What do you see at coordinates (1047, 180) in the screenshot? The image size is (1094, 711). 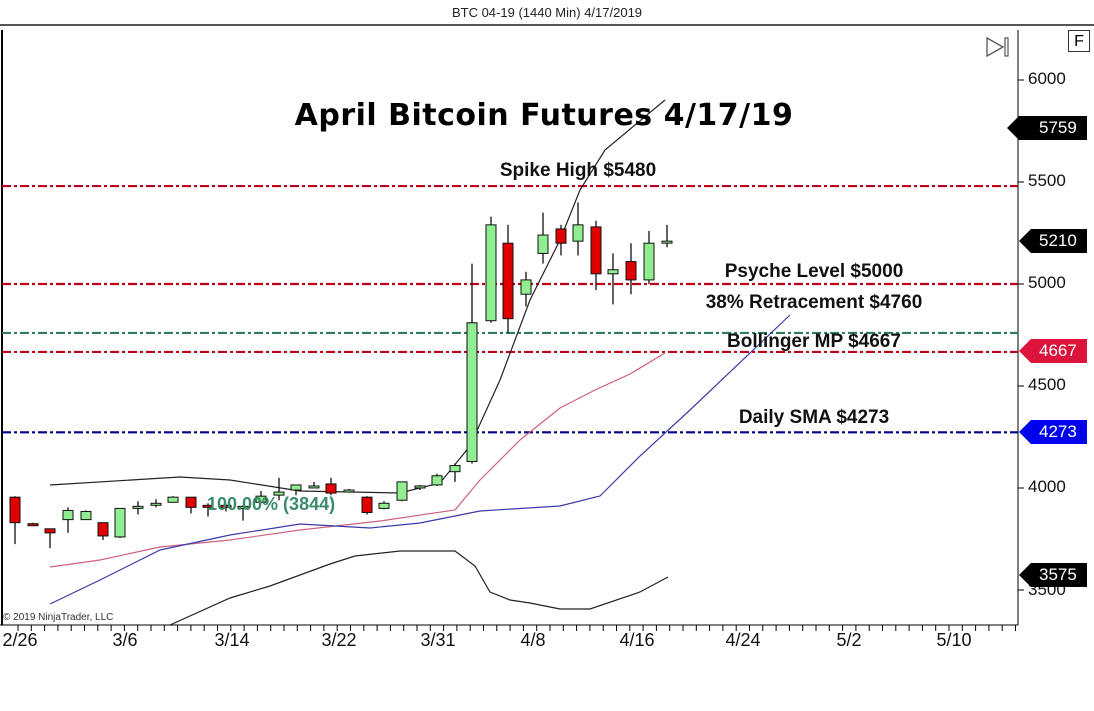 I see `y-tick-5500: 5500` at bounding box center [1047, 180].